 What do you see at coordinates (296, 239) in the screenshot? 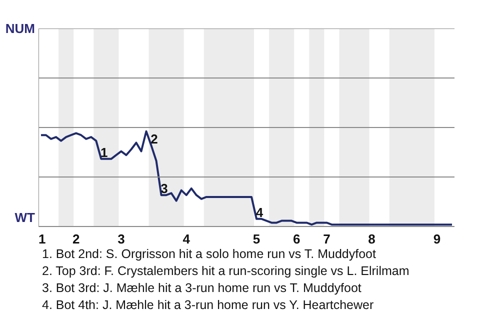
I see `x-tick-label: 6` at bounding box center [296, 239].